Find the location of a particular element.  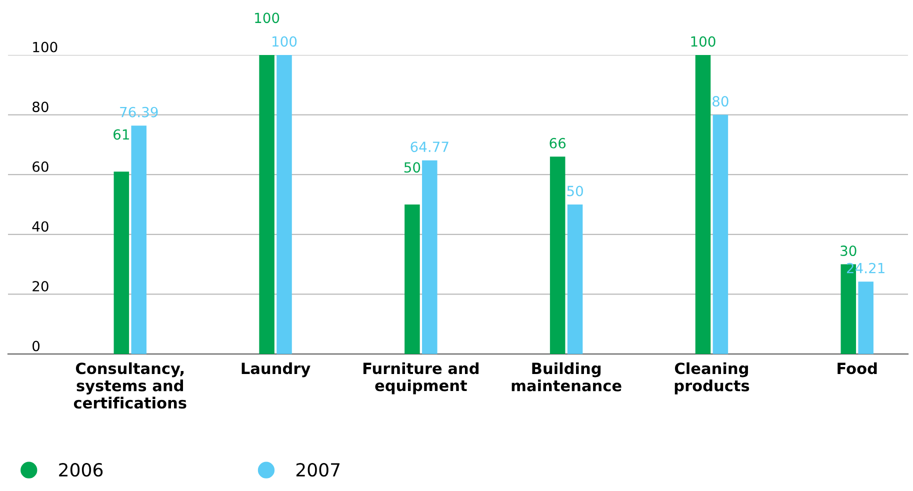

data-label: 66 is located at coordinates (558, 143).